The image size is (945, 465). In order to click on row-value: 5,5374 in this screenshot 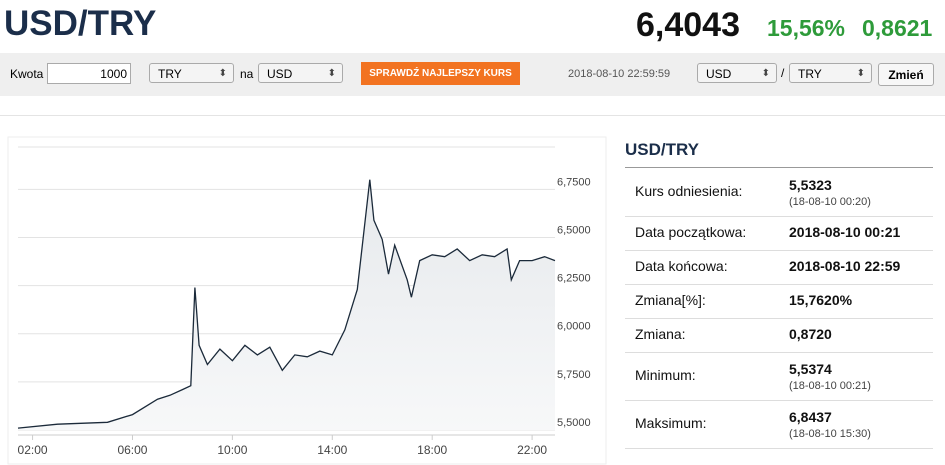, I will do `click(810, 369)`.